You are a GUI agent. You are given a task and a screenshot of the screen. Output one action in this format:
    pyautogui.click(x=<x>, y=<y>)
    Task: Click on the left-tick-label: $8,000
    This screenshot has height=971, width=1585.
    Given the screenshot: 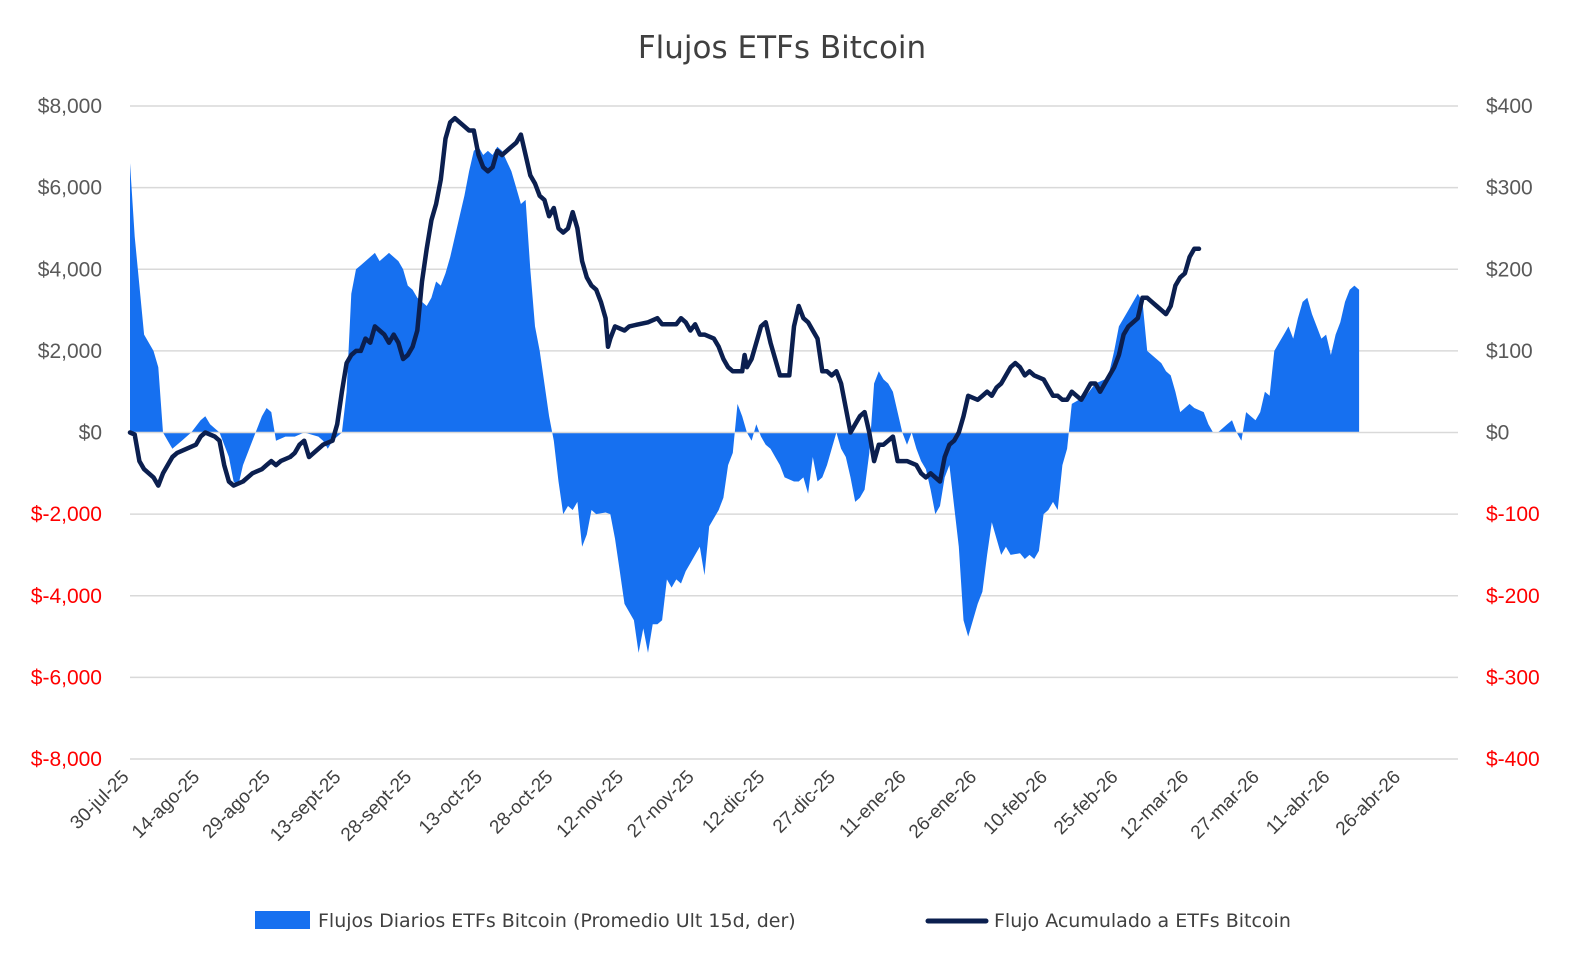 What is the action you would take?
    pyautogui.click(x=70, y=106)
    